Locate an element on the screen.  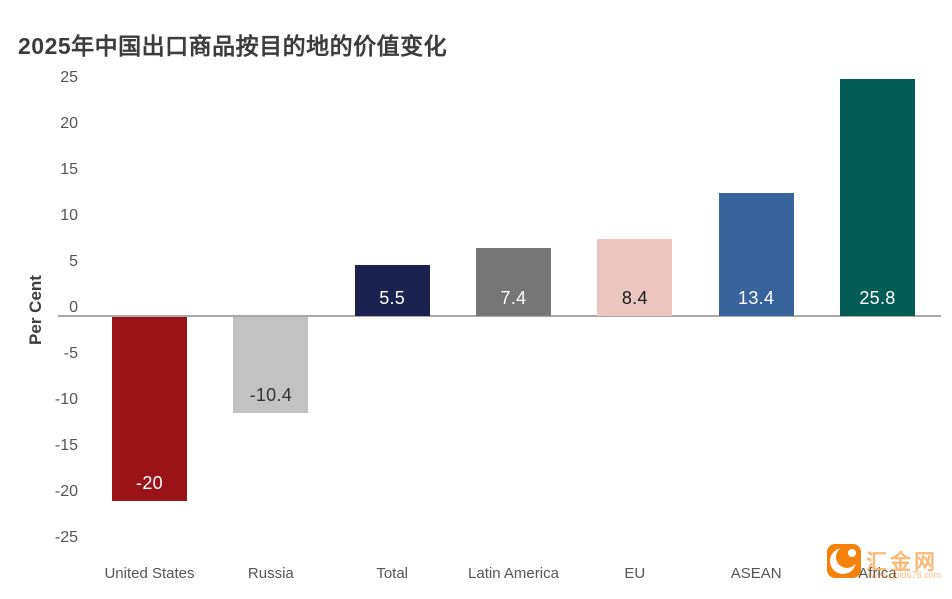
bar-asean: 13.4 is located at coordinates (756, 254).